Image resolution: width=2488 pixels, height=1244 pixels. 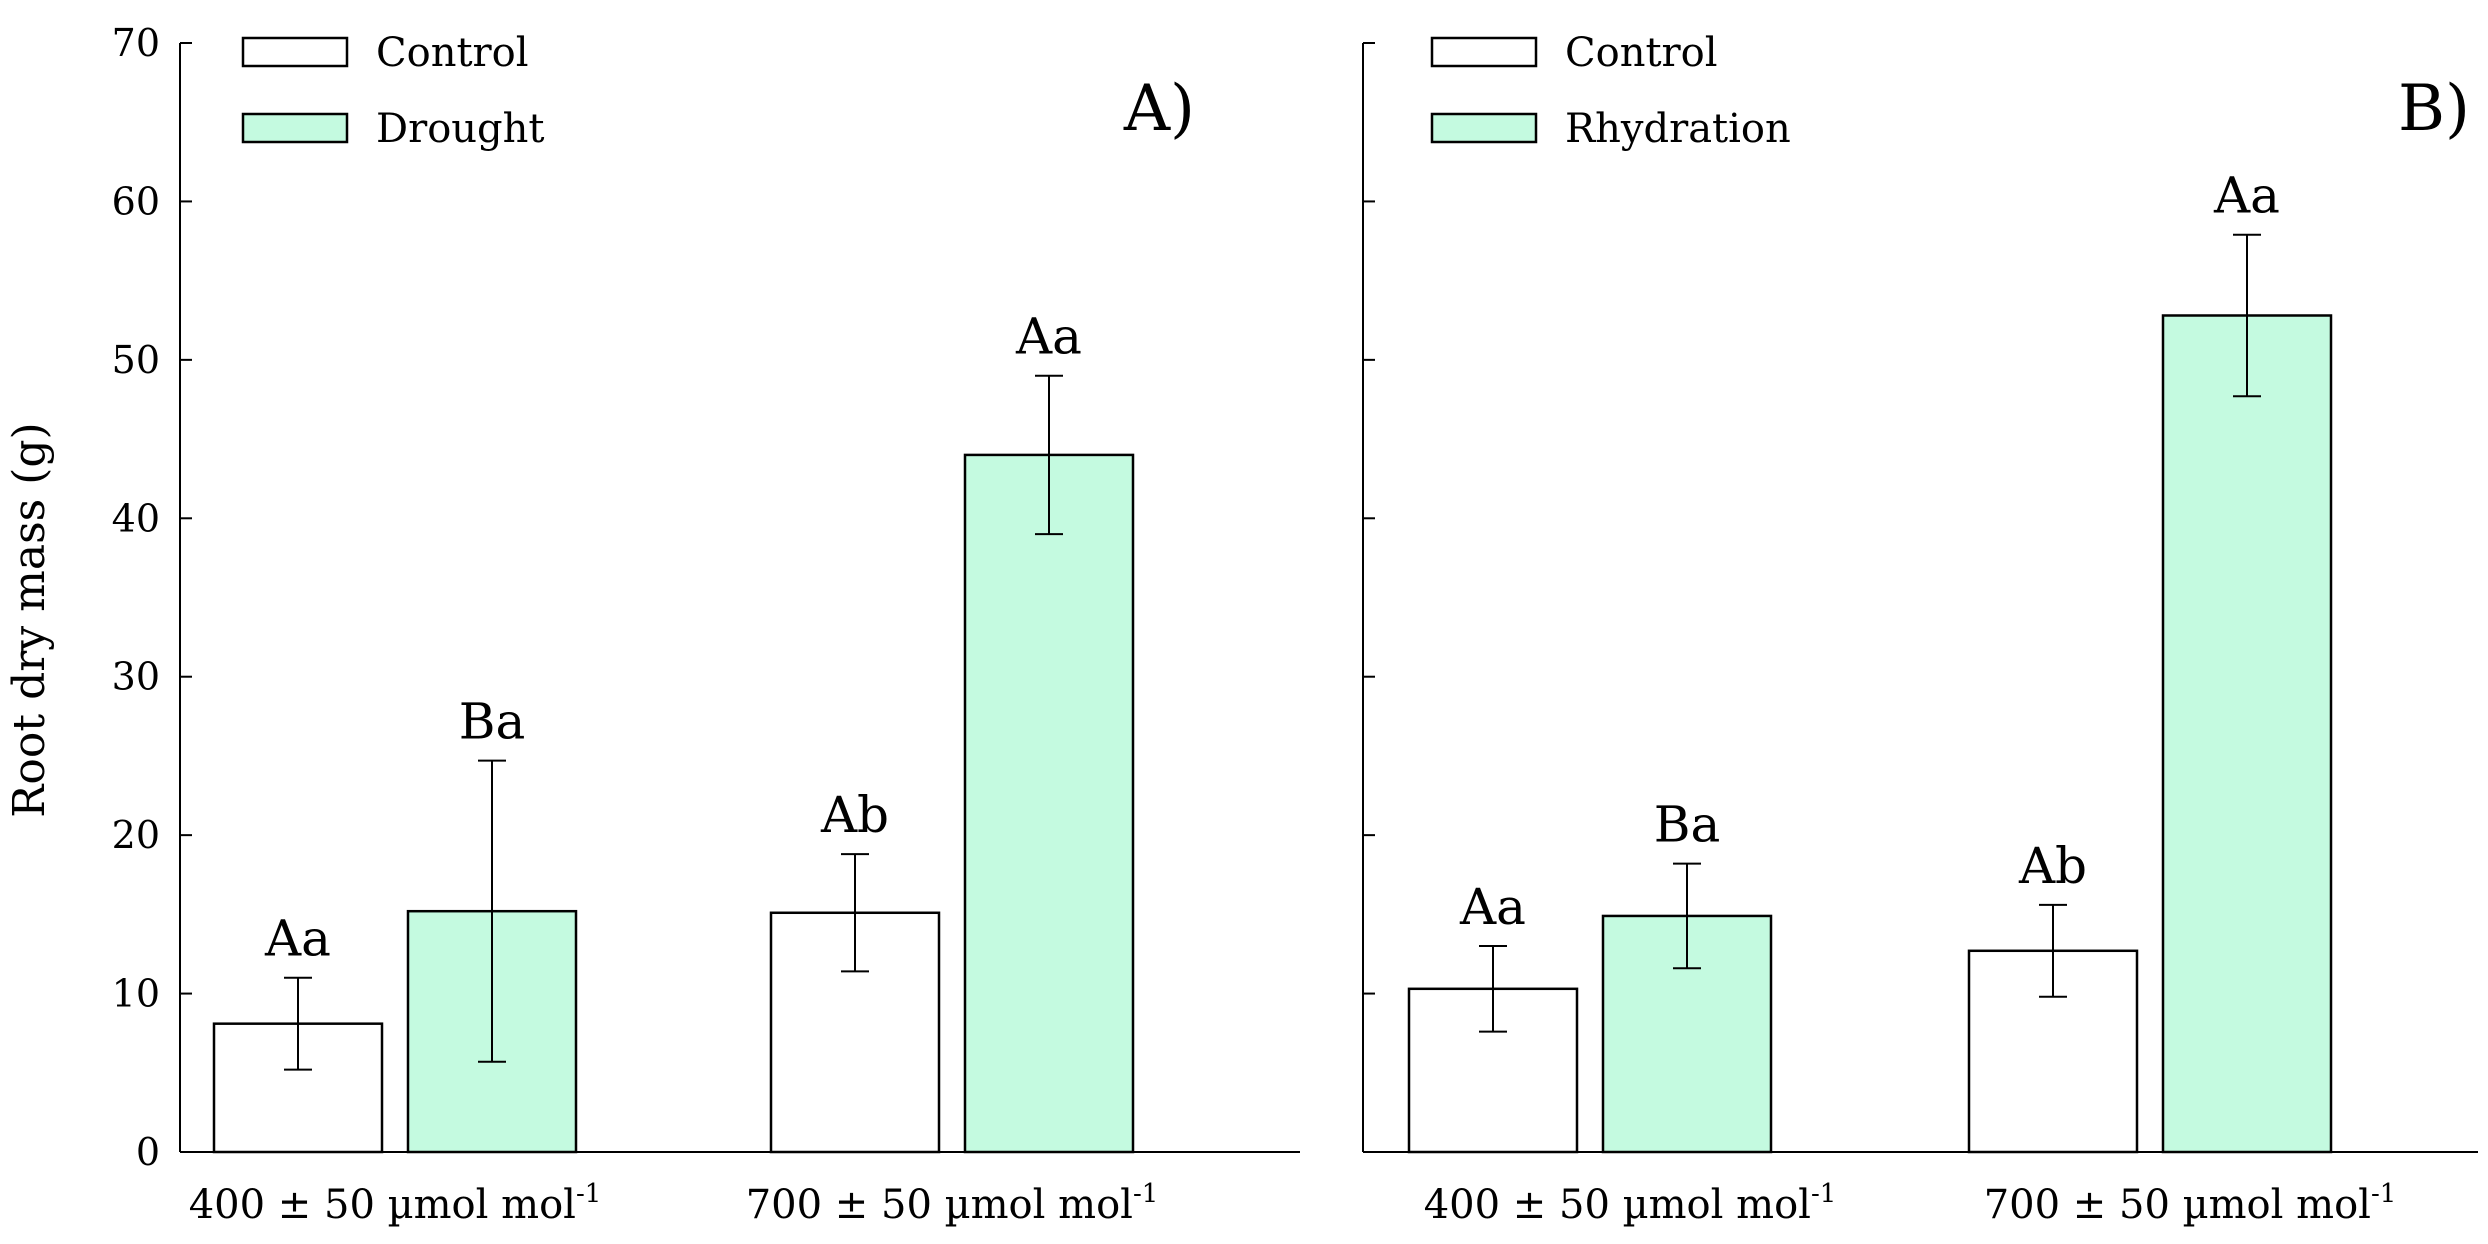 I want to click on y-tick-label: 70, so click(x=136, y=43).